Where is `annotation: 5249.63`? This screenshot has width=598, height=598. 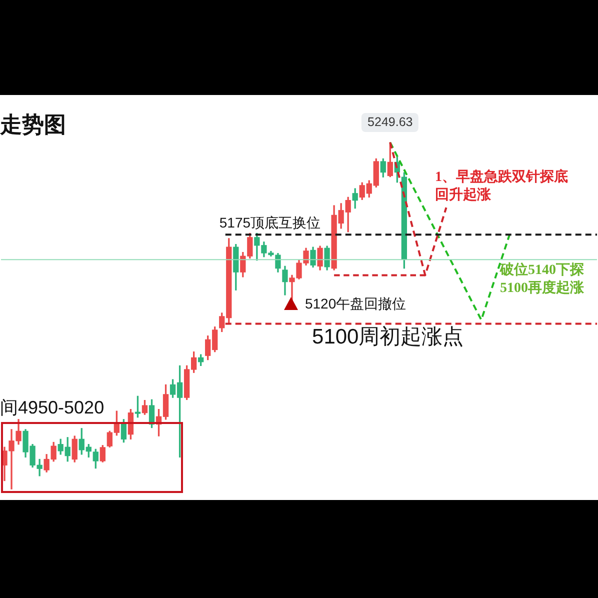
annotation: 5249.63 is located at coordinates (390, 122).